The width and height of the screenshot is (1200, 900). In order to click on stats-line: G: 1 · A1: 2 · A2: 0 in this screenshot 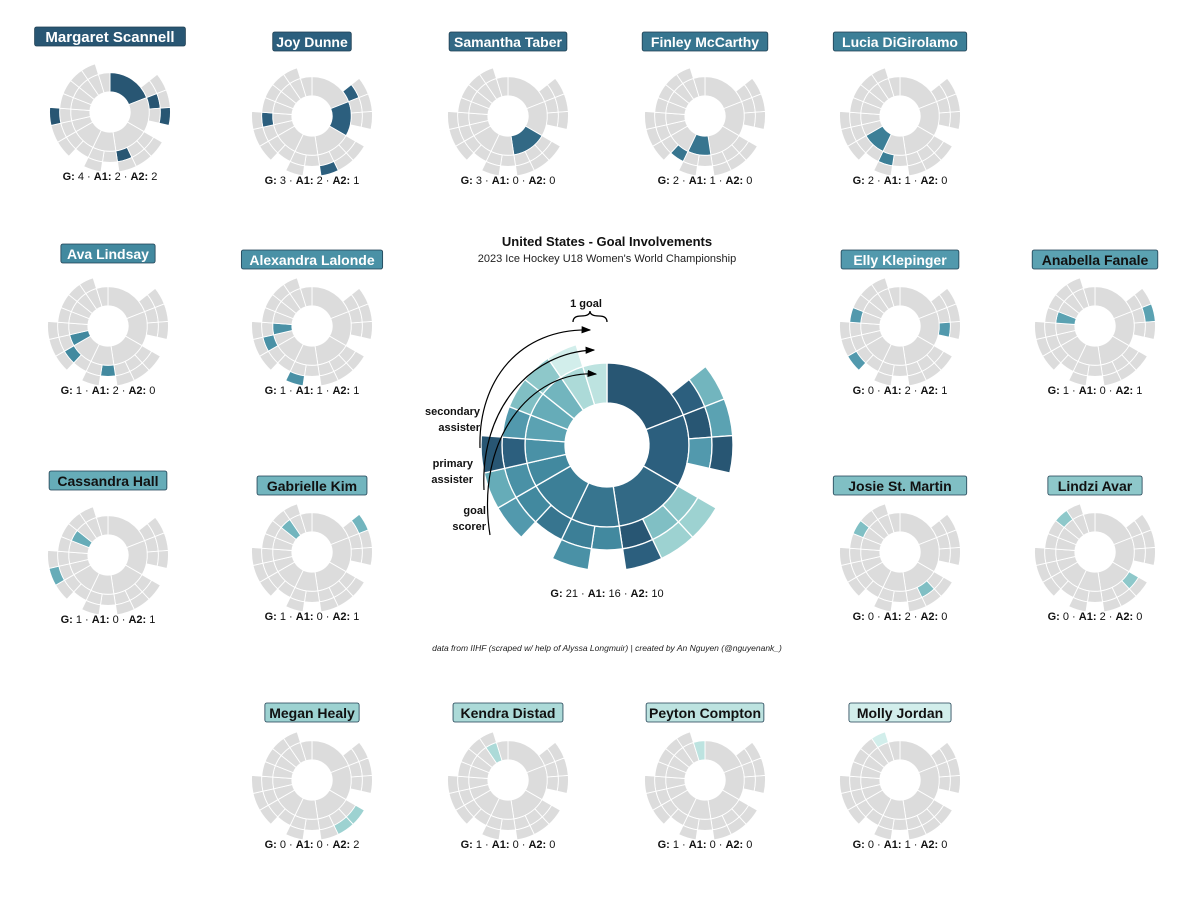, I will do `click(108, 391)`.